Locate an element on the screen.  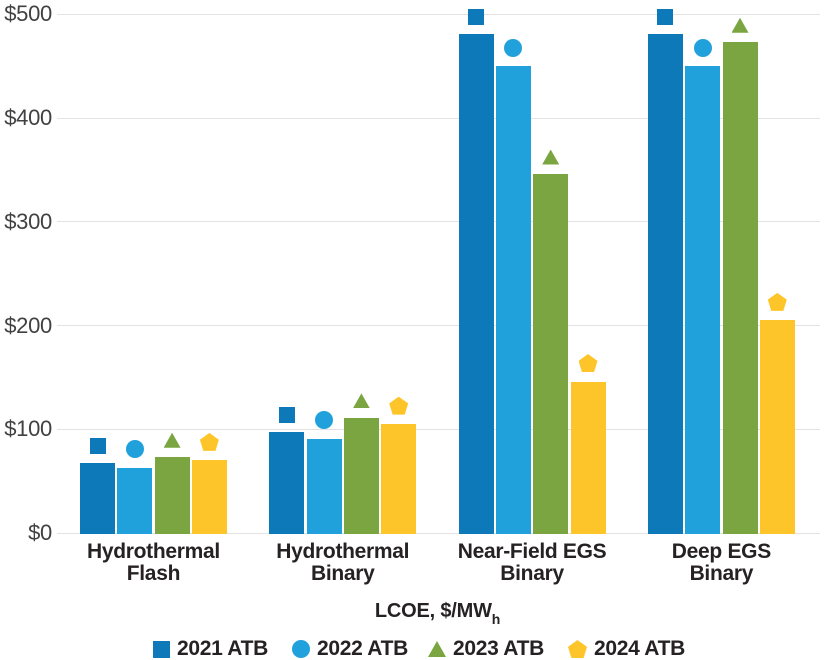
square-icon is located at coordinates (161, 649).